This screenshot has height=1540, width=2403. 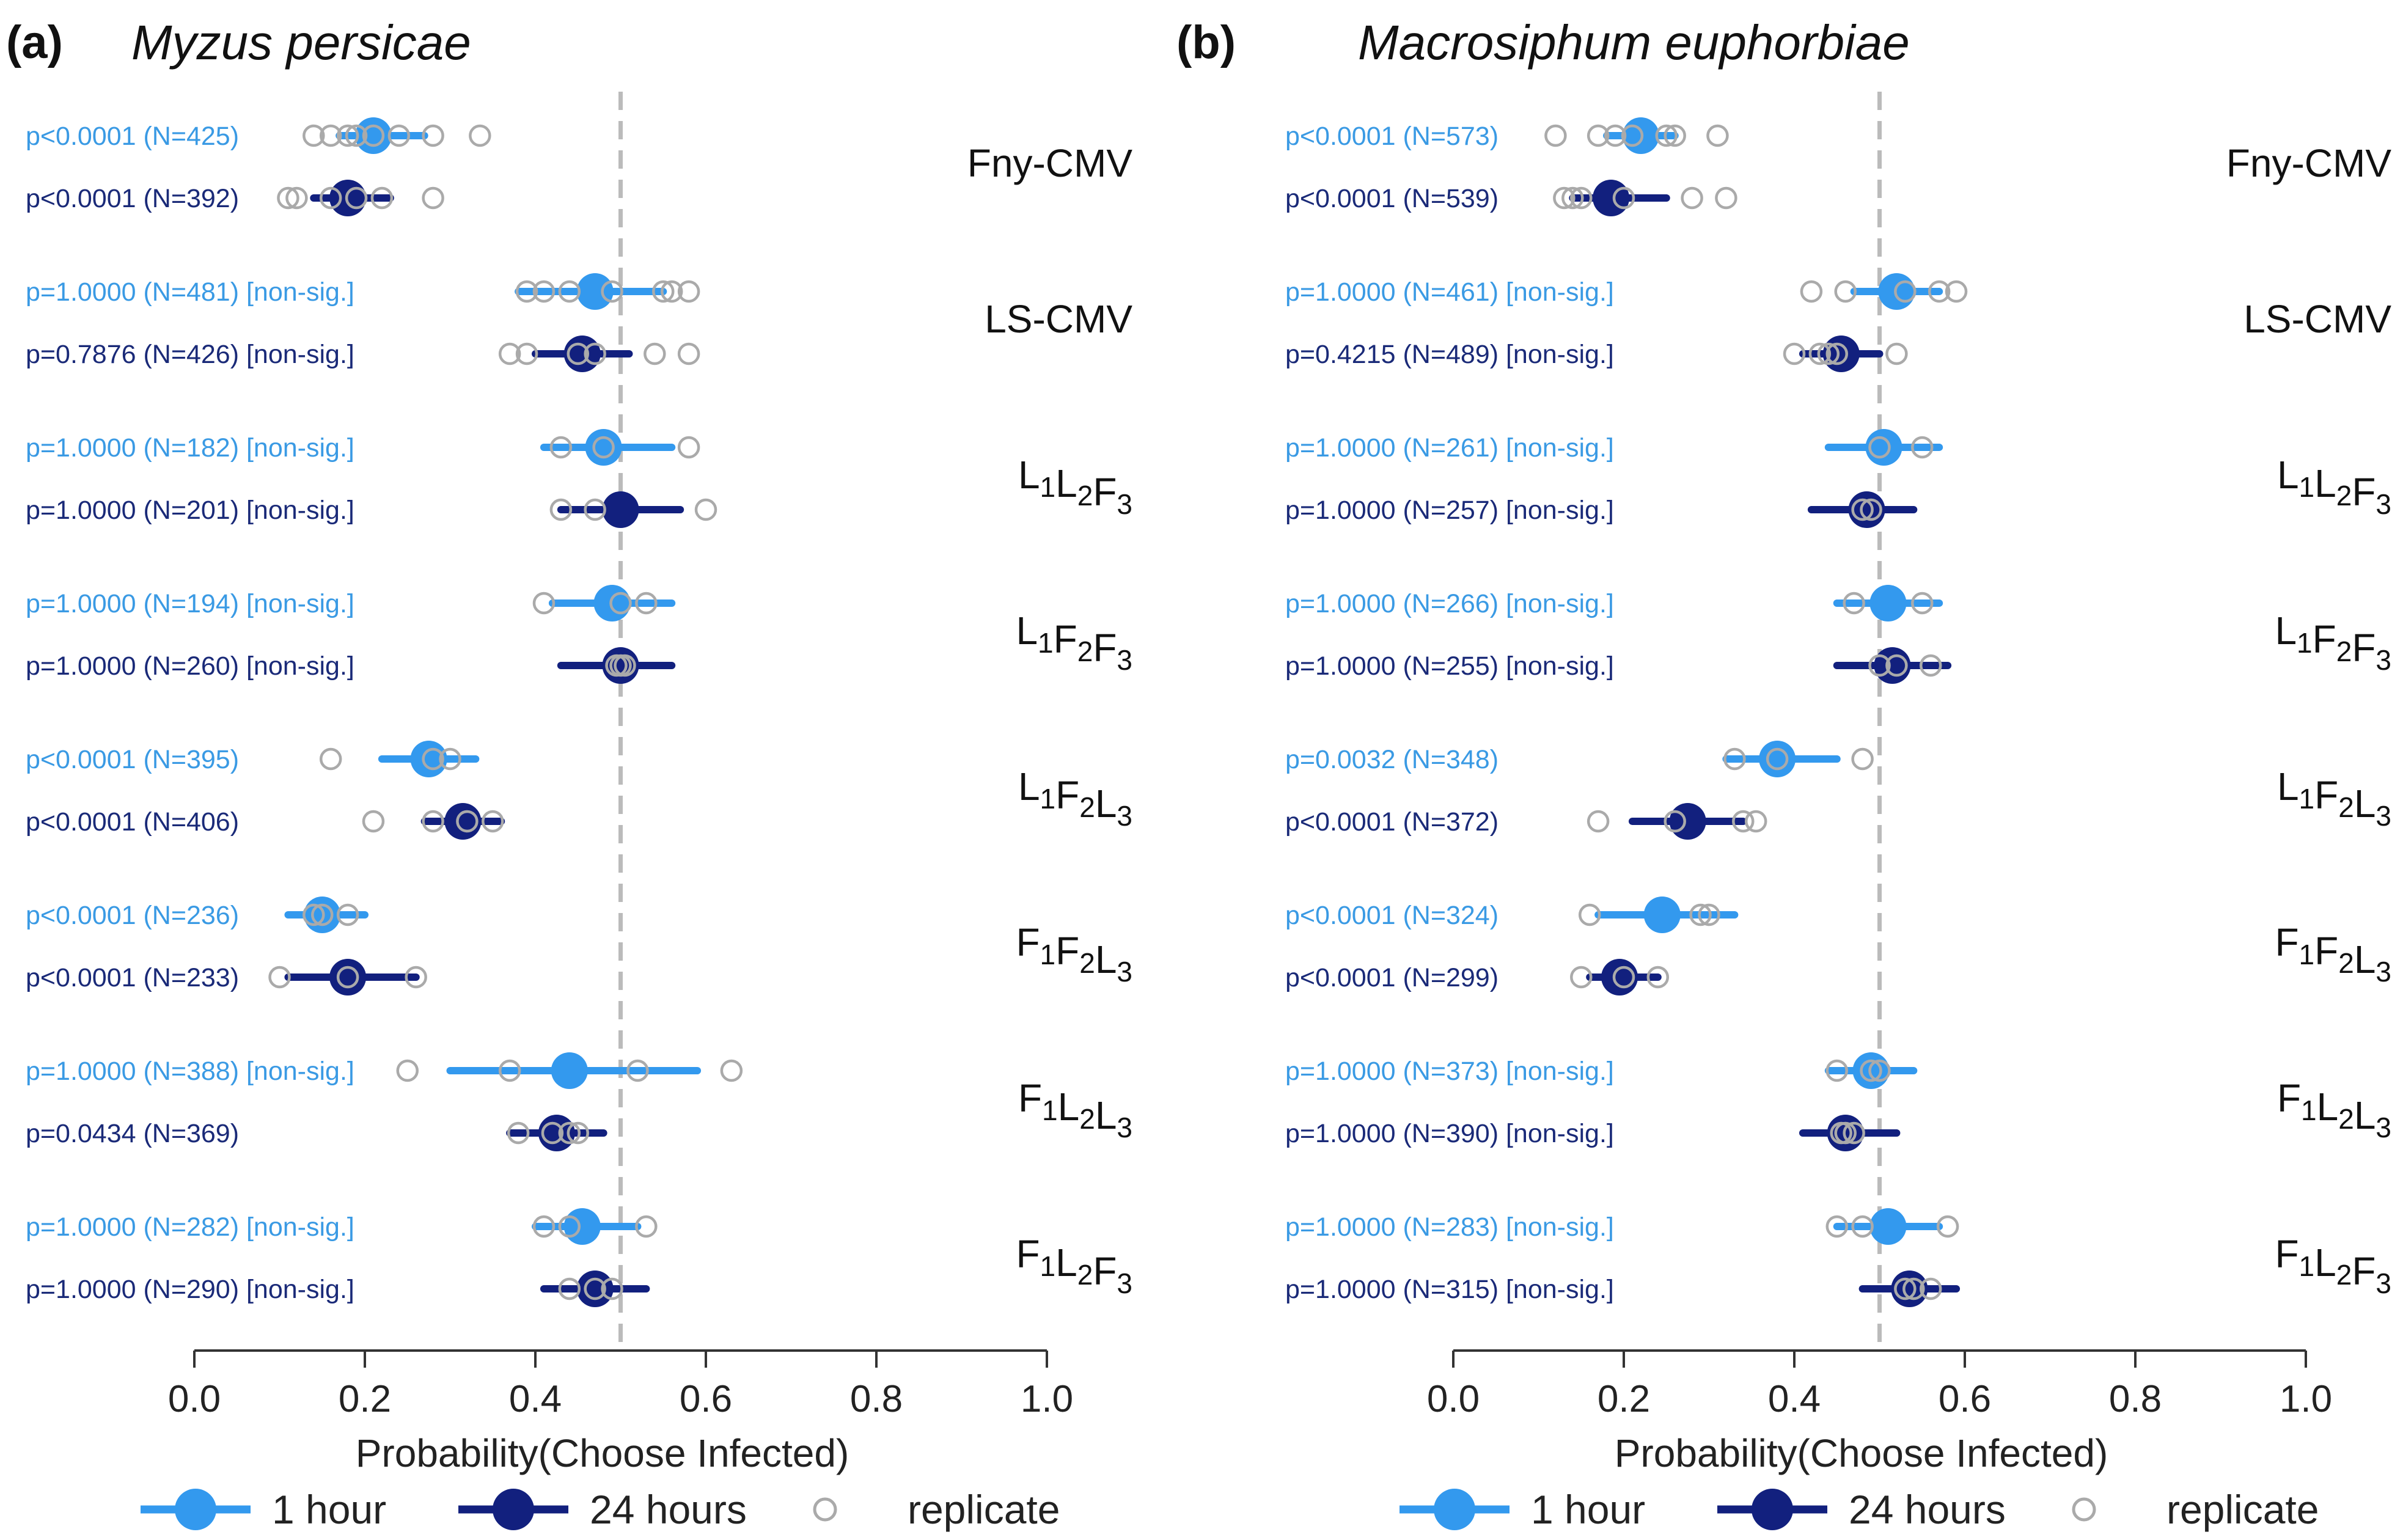 I want to click on p-value-label: p<0.0001 (N=573), so click(x=1392, y=137).